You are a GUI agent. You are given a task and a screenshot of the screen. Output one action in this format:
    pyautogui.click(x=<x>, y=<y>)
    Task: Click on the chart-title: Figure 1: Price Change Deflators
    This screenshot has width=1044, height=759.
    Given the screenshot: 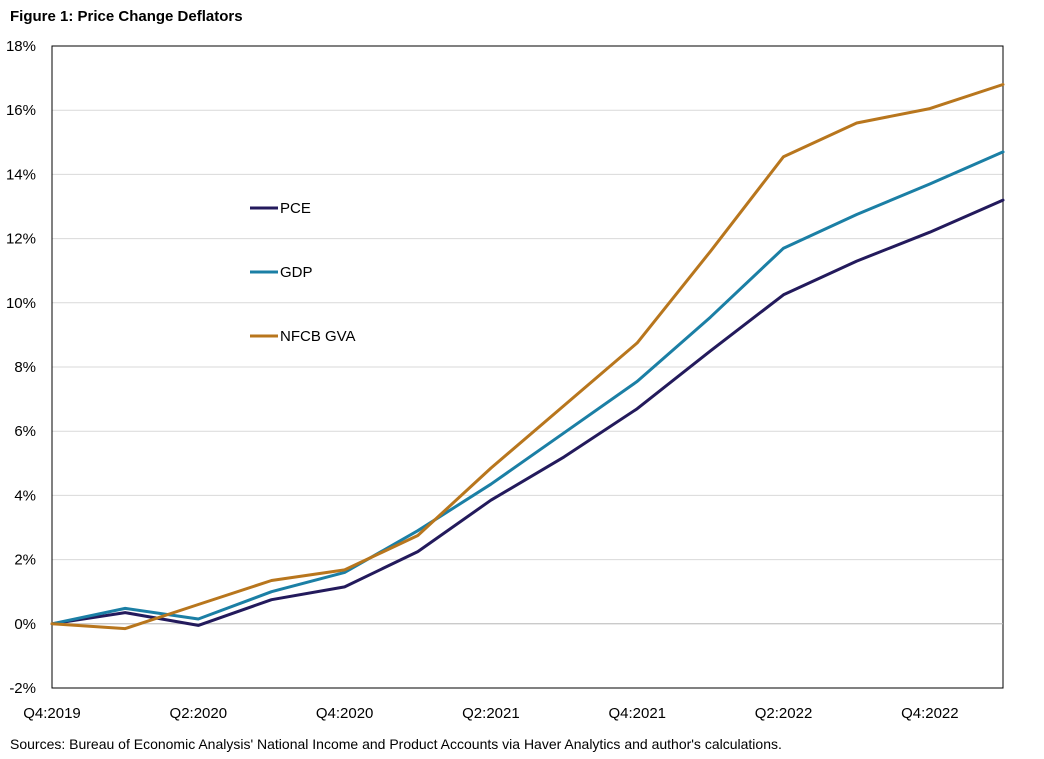 What is the action you would take?
    pyautogui.click(x=126, y=16)
    